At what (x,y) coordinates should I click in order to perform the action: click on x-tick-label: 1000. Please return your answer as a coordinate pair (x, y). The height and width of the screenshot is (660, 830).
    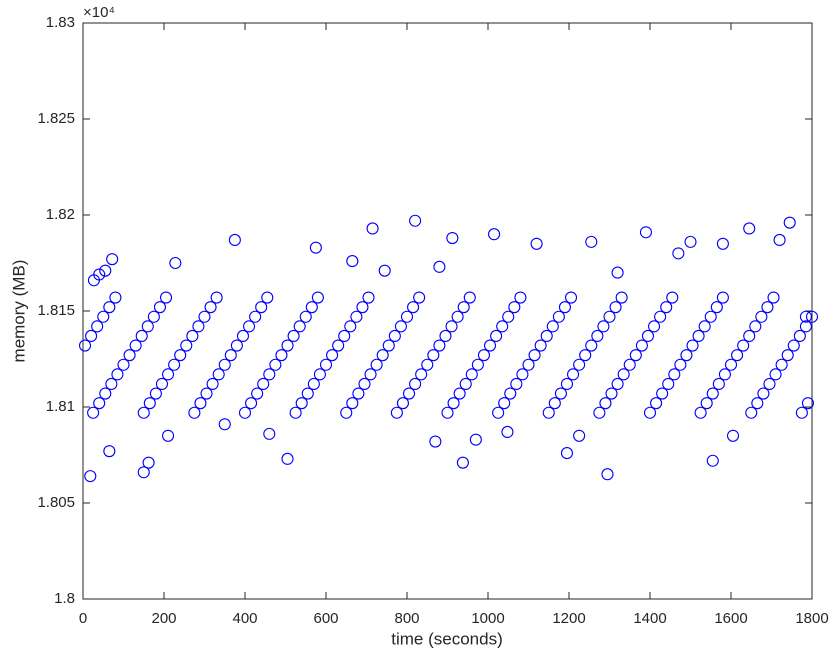
    Looking at the image, I should click on (487, 618).